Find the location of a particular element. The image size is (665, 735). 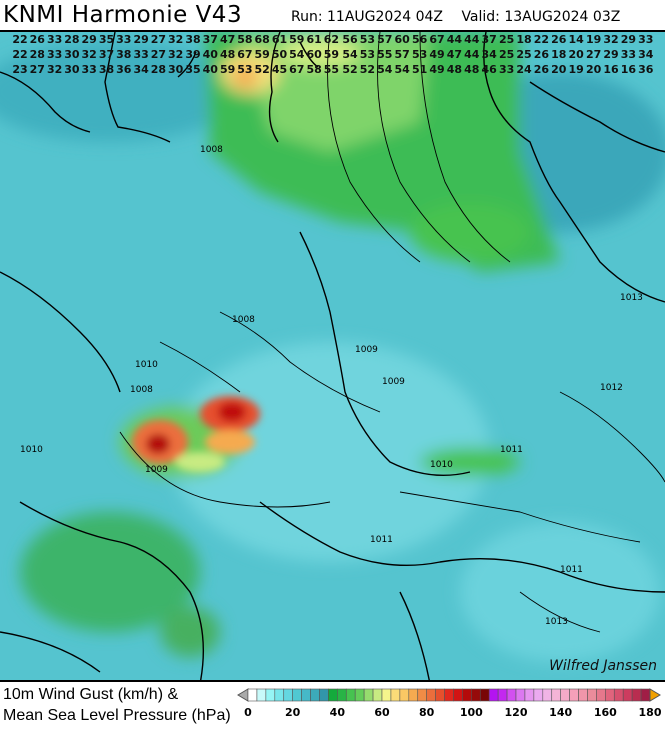

pressure-label: 1011 is located at coordinates (511, 450).